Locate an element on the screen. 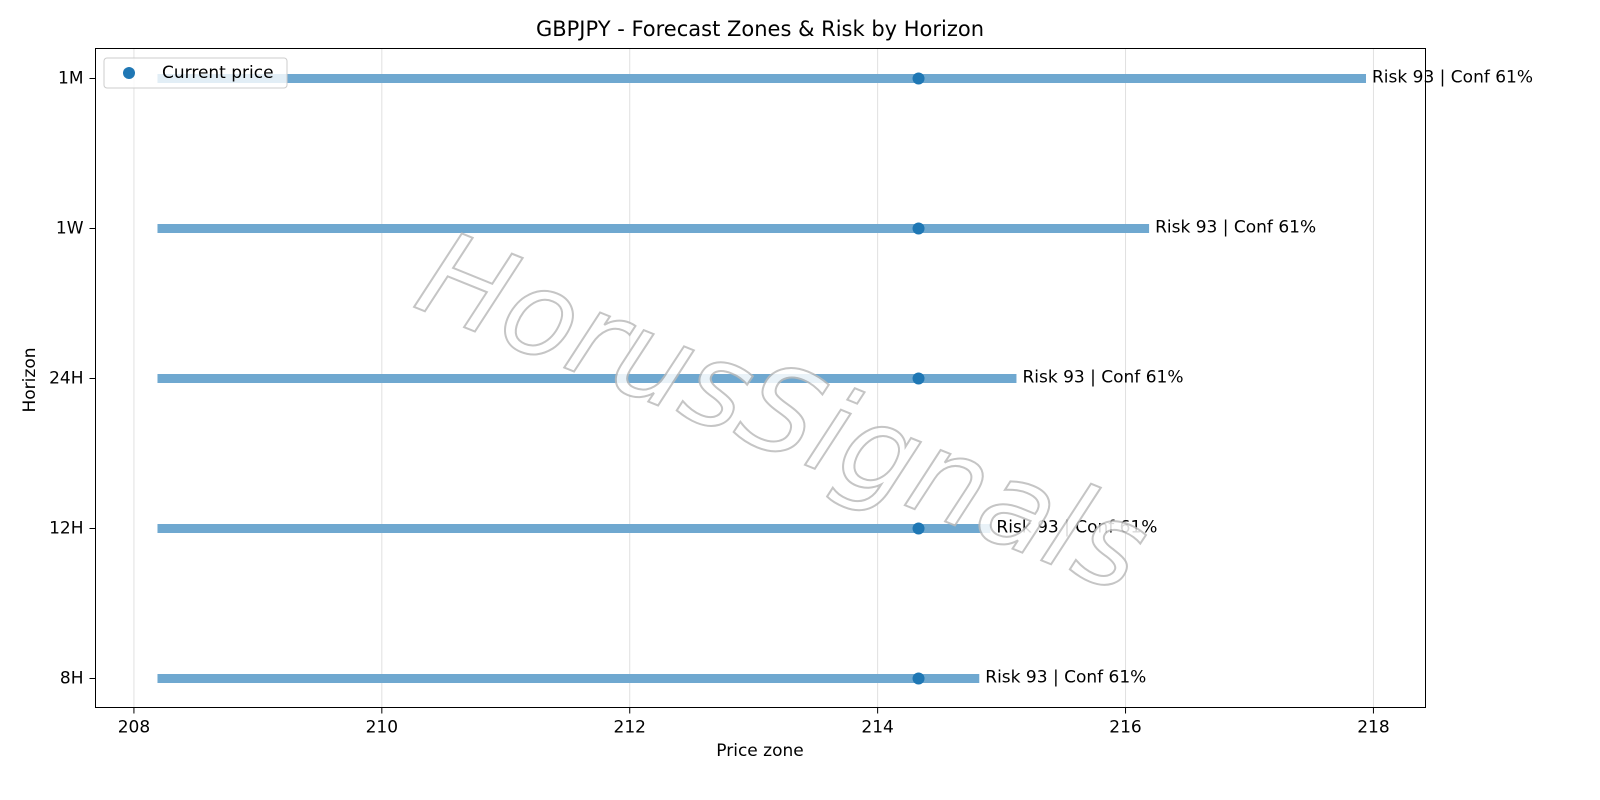  legend-box is located at coordinates (195, 73).